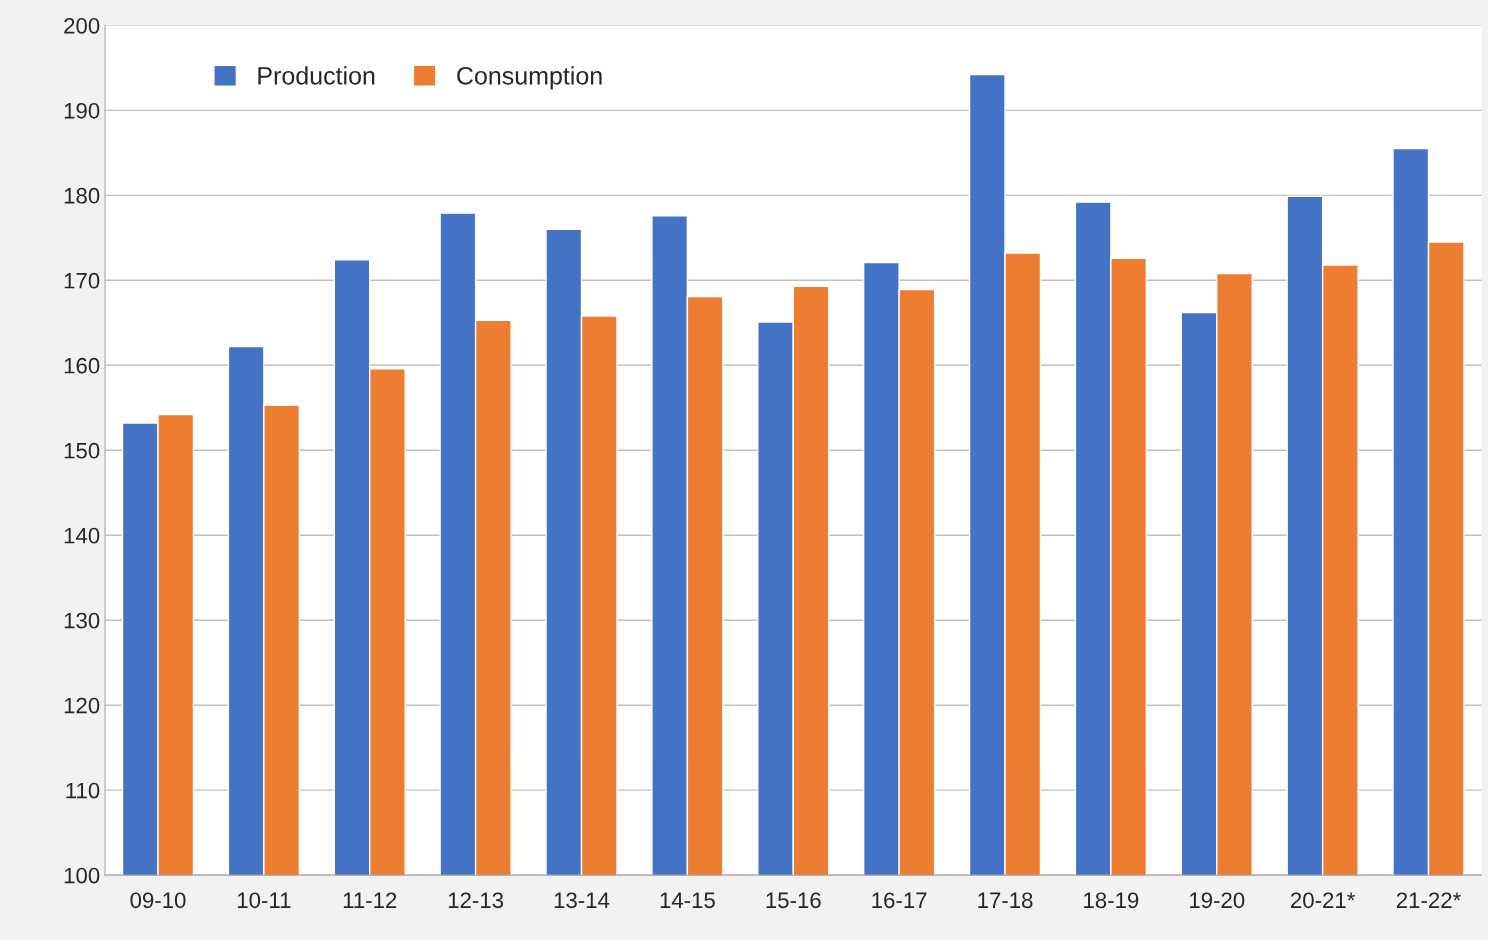 The image size is (1488, 940). Describe the element at coordinates (793, 900) in the screenshot. I see `x-tick-label: 15-16` at that location.